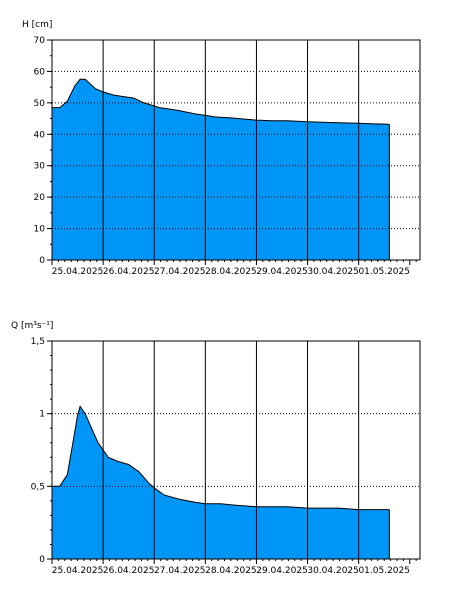 The image size is (450, 600). What do you see at coordinates (40, 104) in the screenshot?
I see `chart-1-ytick-label-5: 50` at bounding box center [40, 104].